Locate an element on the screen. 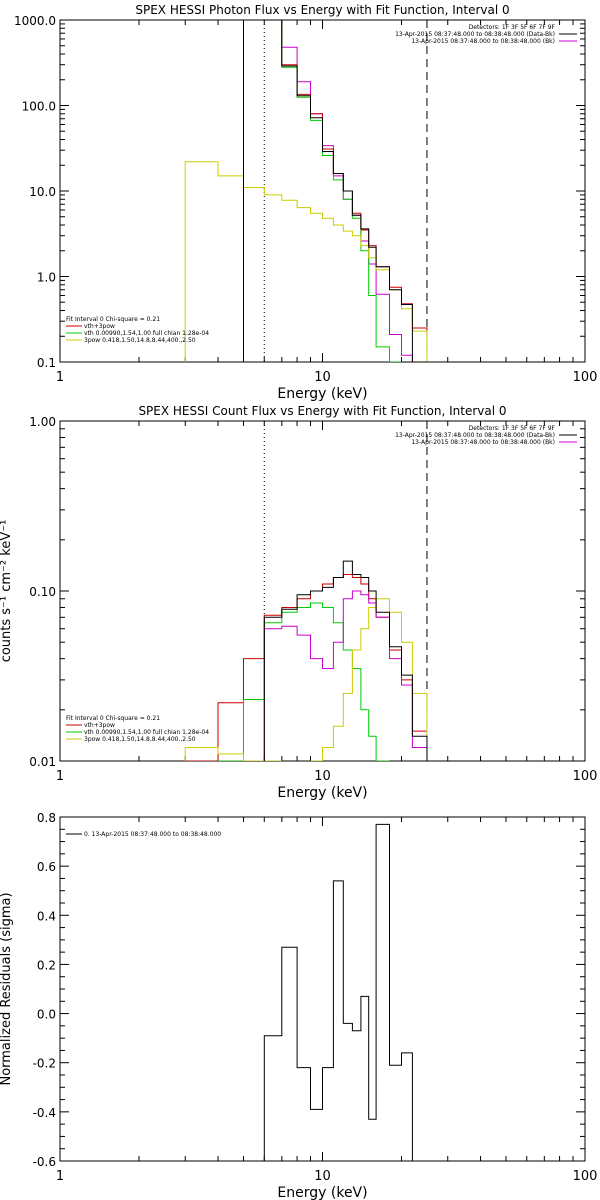 The height and width of the screenshot is (1200, 600). y-tick-label: 1.00 is located at coordinates (42, 422).